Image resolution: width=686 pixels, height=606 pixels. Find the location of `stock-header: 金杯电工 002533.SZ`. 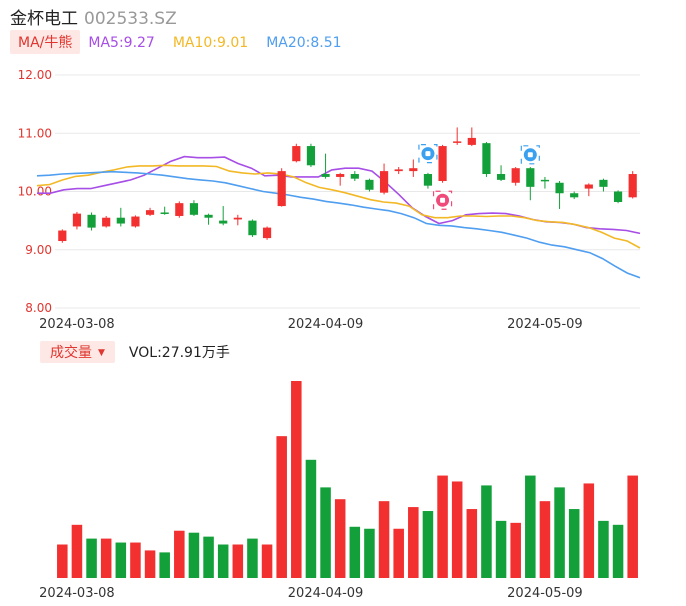

stock-header: 金杯电工 002533.SZ is located at coordinates (93, 16).